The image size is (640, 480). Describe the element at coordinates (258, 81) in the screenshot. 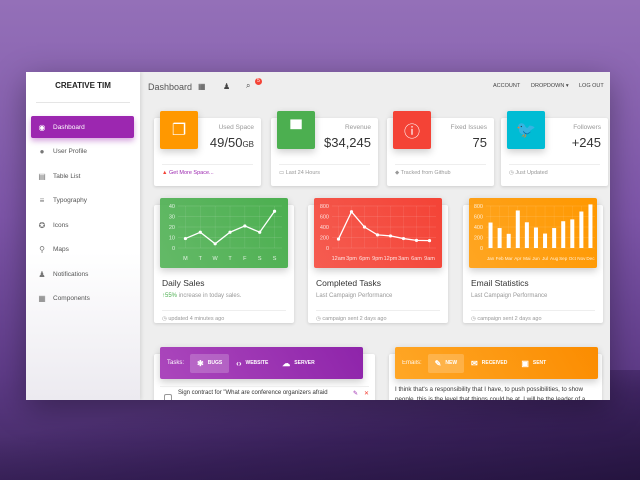

I see `notification-badge: 5` at that location.